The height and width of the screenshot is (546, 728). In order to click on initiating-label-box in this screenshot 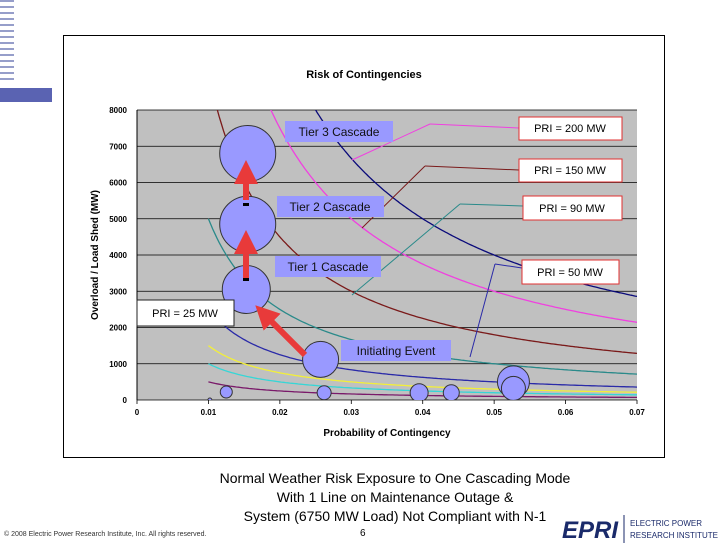, I will do `click(396, 350)`.